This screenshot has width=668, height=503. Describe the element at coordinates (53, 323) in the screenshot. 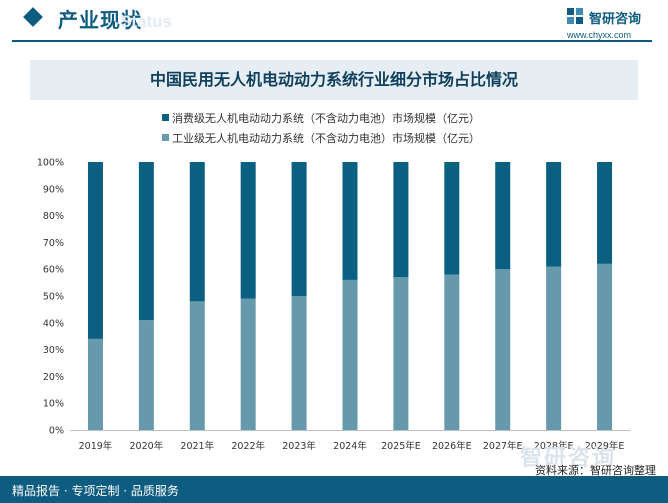

I see `y-tick-label: 40%` at that location.